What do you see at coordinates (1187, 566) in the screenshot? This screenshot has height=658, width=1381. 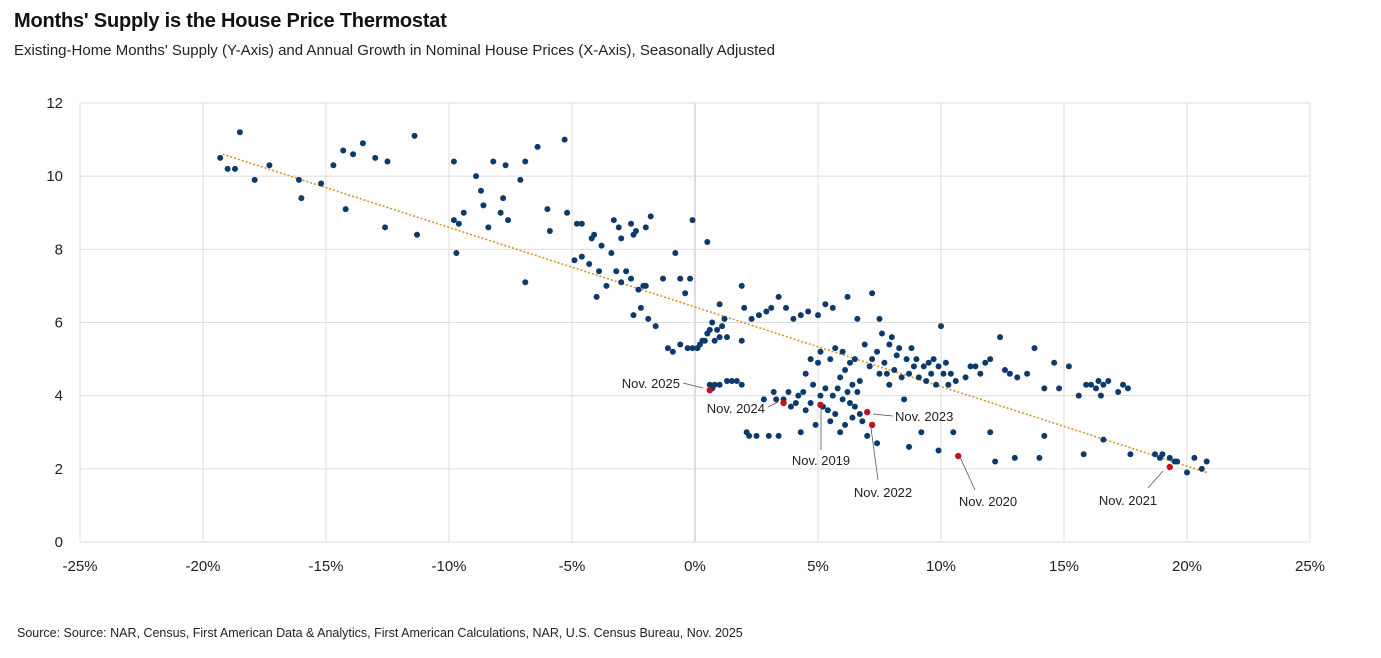 I see `x-tick-label: 20%` at bounding box center [1187, 566].